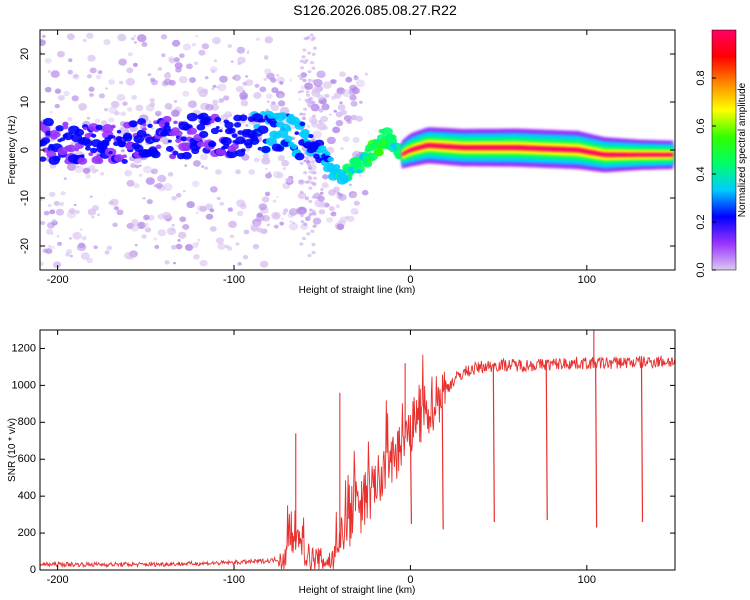  I want to click on spectrogram-y-axis-label: Frequency (Hz), so click(12, 150).